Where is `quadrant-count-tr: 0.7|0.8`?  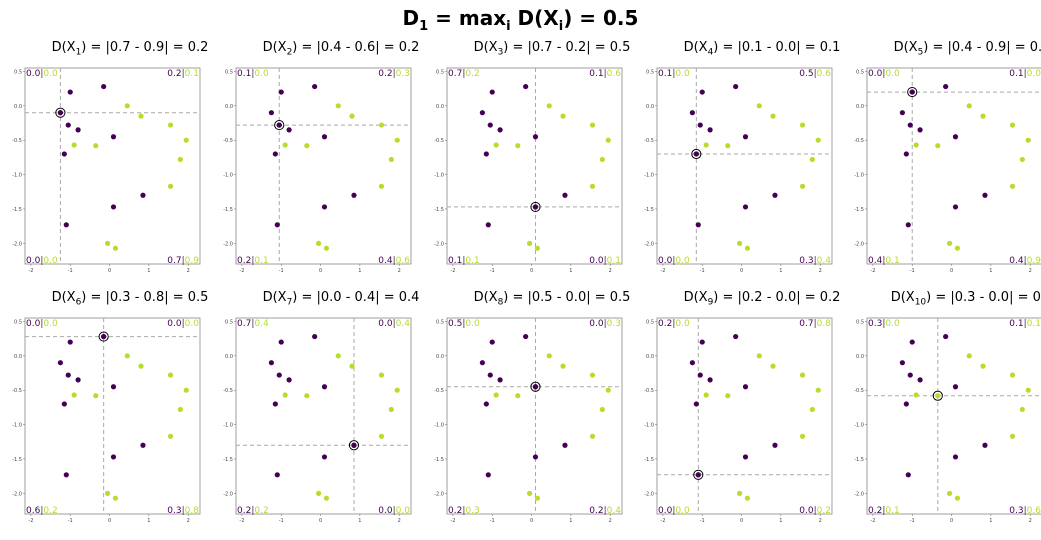 quadrant-count-tr: 0.7|0.8 is located at coordinates (815, 324).